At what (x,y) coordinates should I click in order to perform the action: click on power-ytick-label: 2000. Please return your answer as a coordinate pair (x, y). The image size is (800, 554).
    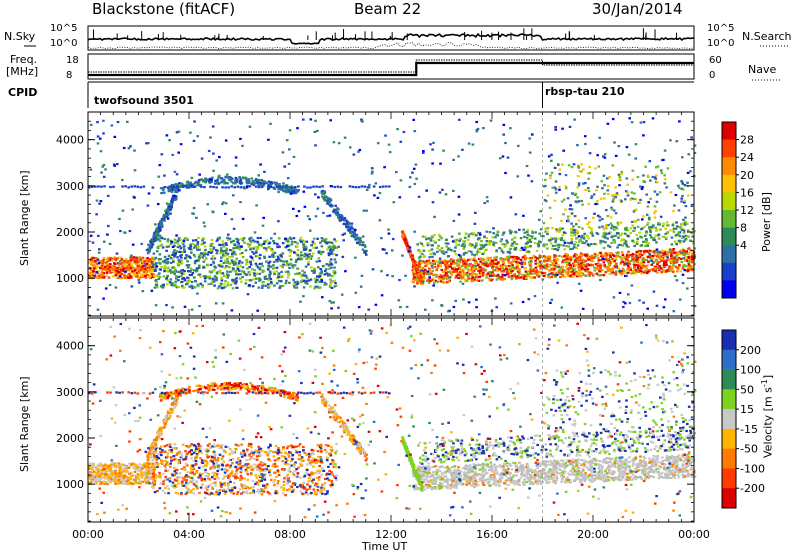
    Looking at the image, I should click on (70, 232).